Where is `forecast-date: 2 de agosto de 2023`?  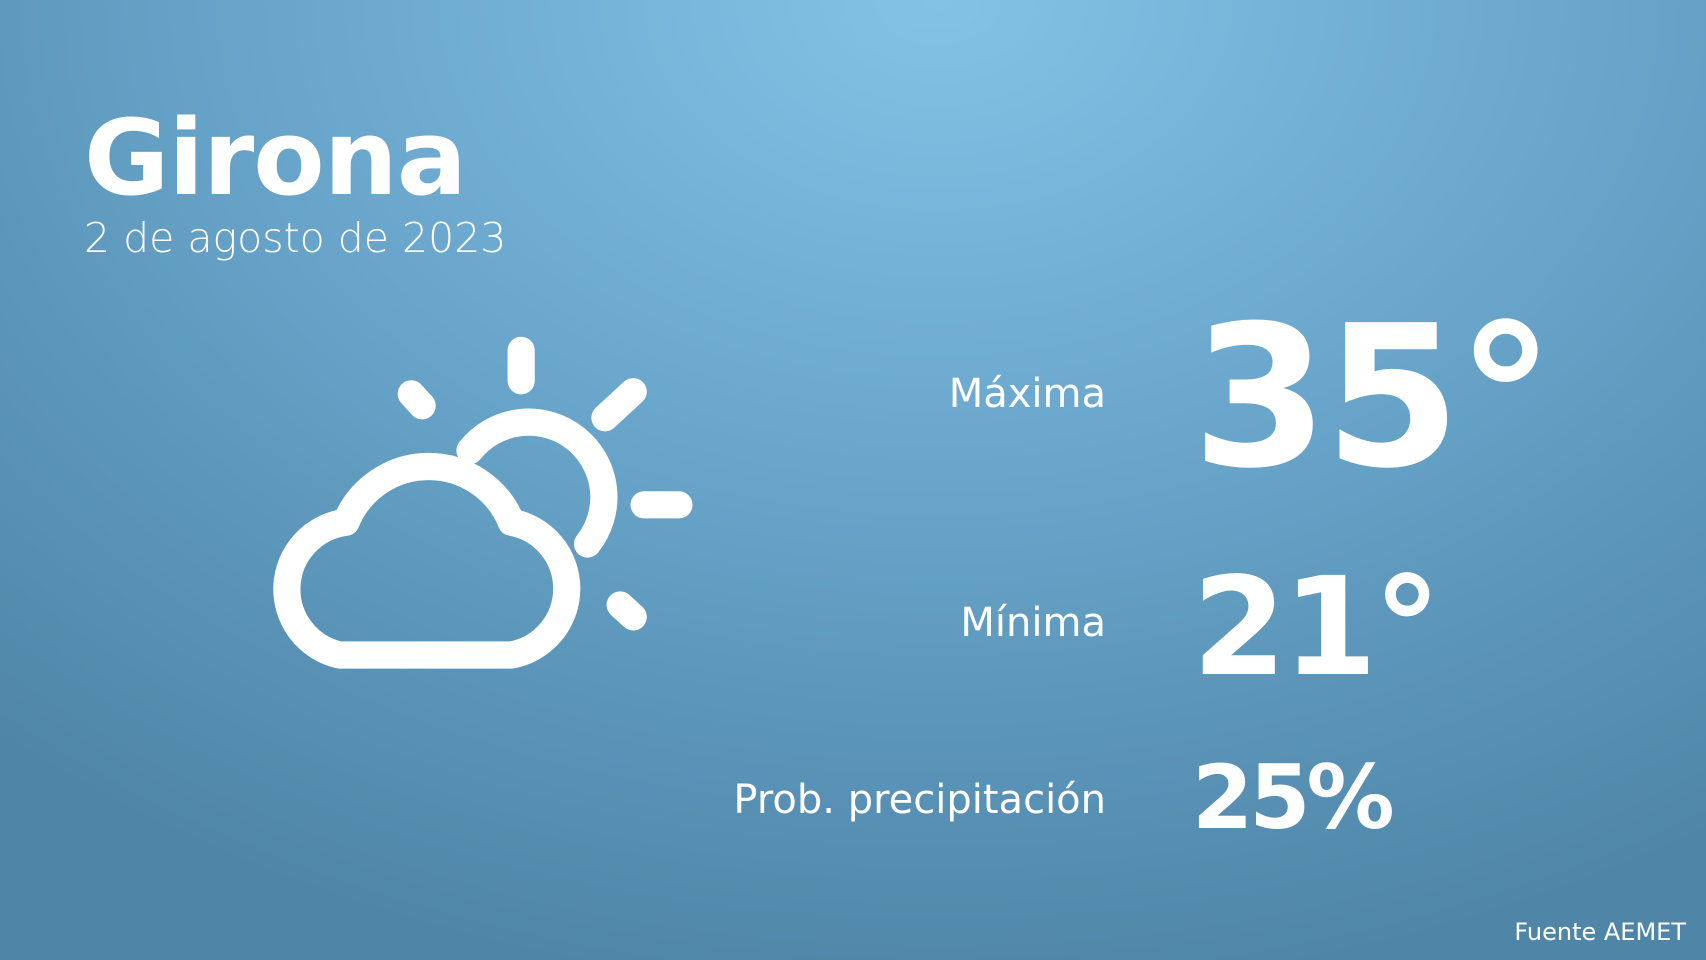 forecast-date: 2 de agosto de 2023 is located at coordinates (295, 238).